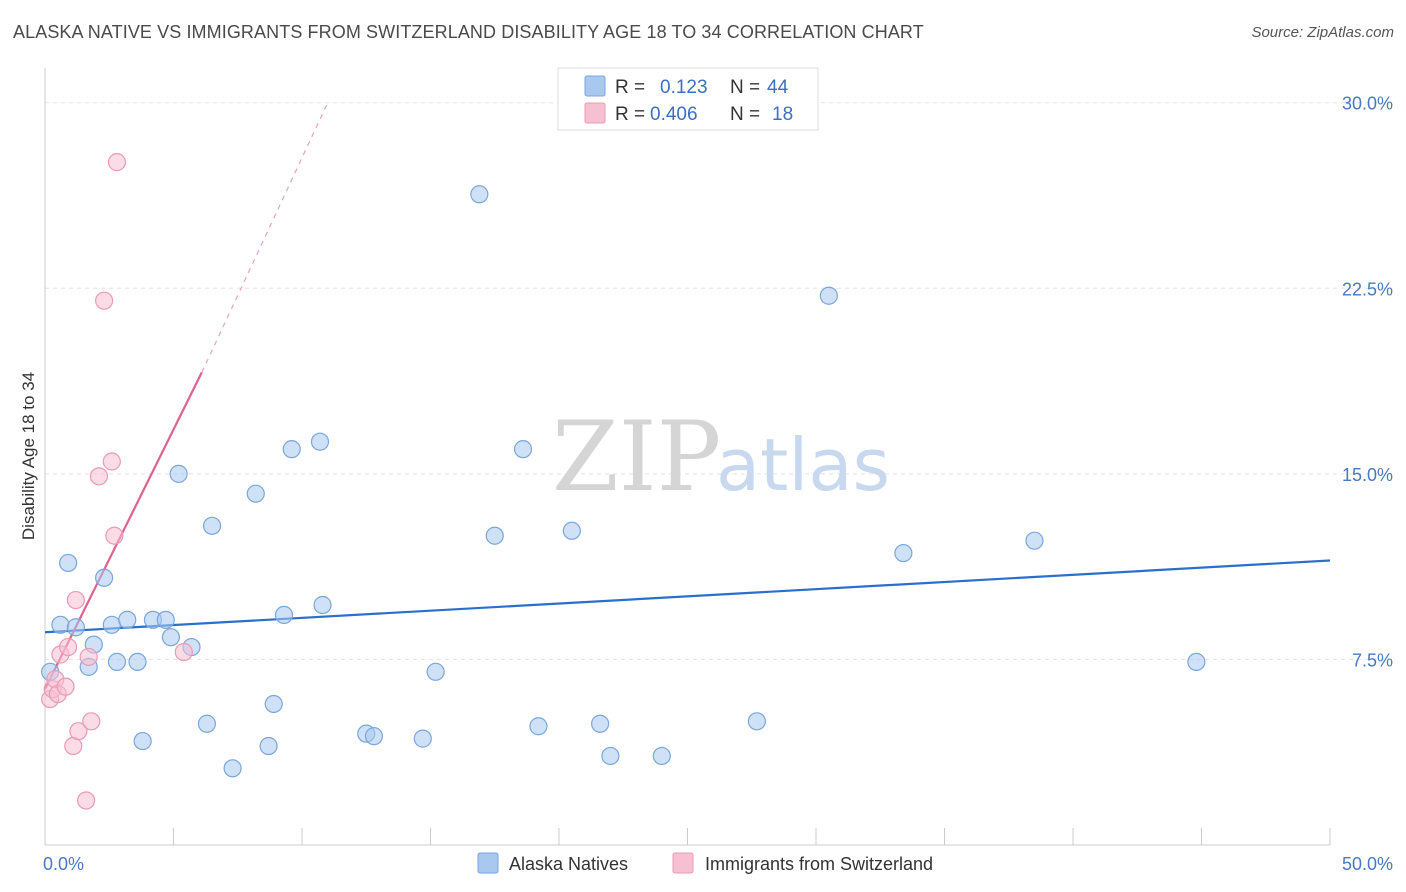 This screenshot has height=892, width=1406. What do you see at coordinates (595, 113) in the screenshot?
I see `legend-swatch-swiss` at bounding box center [595, 113].